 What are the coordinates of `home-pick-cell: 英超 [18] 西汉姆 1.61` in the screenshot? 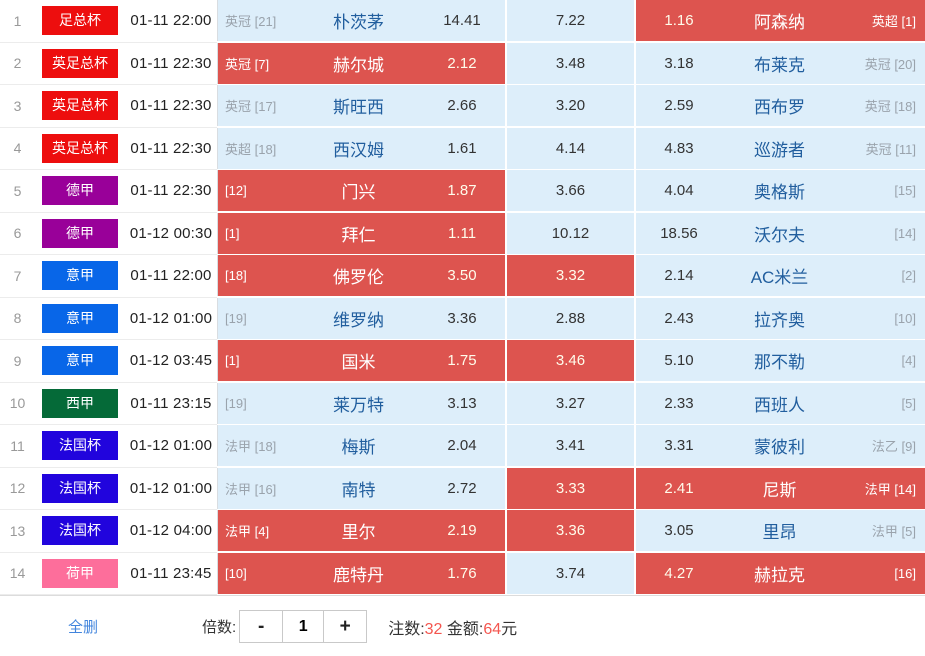 It's located at (361, 148).